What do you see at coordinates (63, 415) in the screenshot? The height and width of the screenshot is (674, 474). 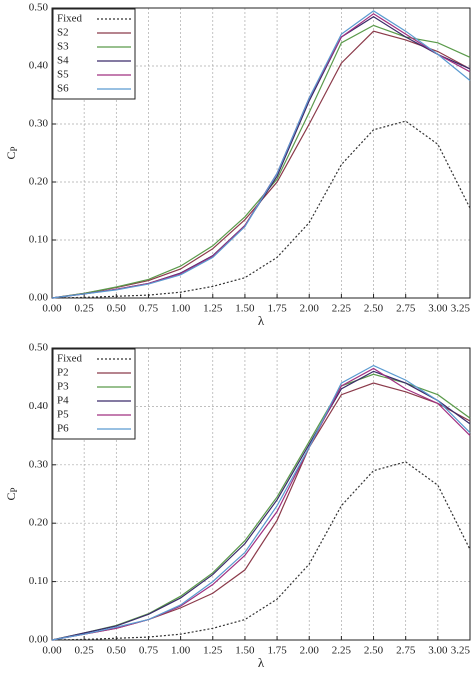 I see `legend-label: P5` at bounding box center [63, 415].